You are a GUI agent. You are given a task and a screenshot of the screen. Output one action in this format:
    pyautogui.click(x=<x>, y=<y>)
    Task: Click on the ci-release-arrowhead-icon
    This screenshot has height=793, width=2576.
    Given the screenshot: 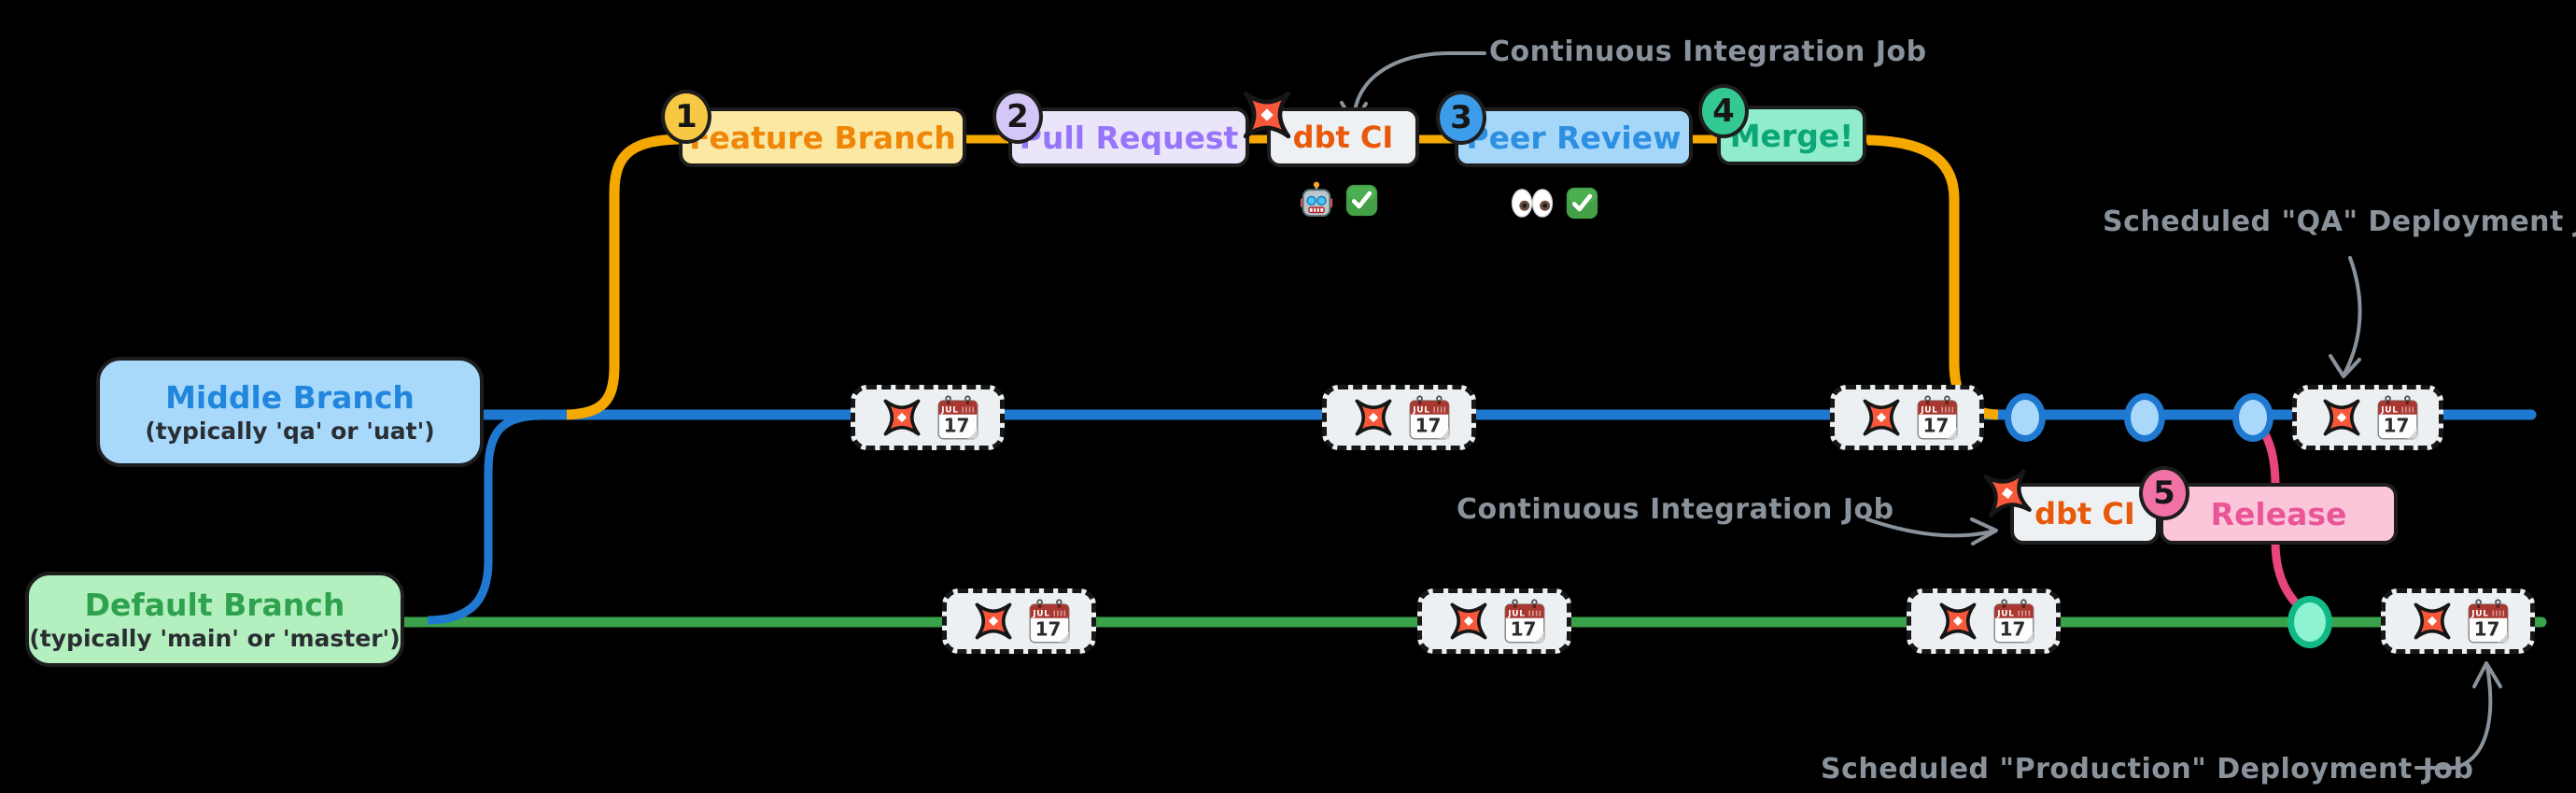 What is the action you would take?
    pyautogui.click(x=1984, y=531)
    